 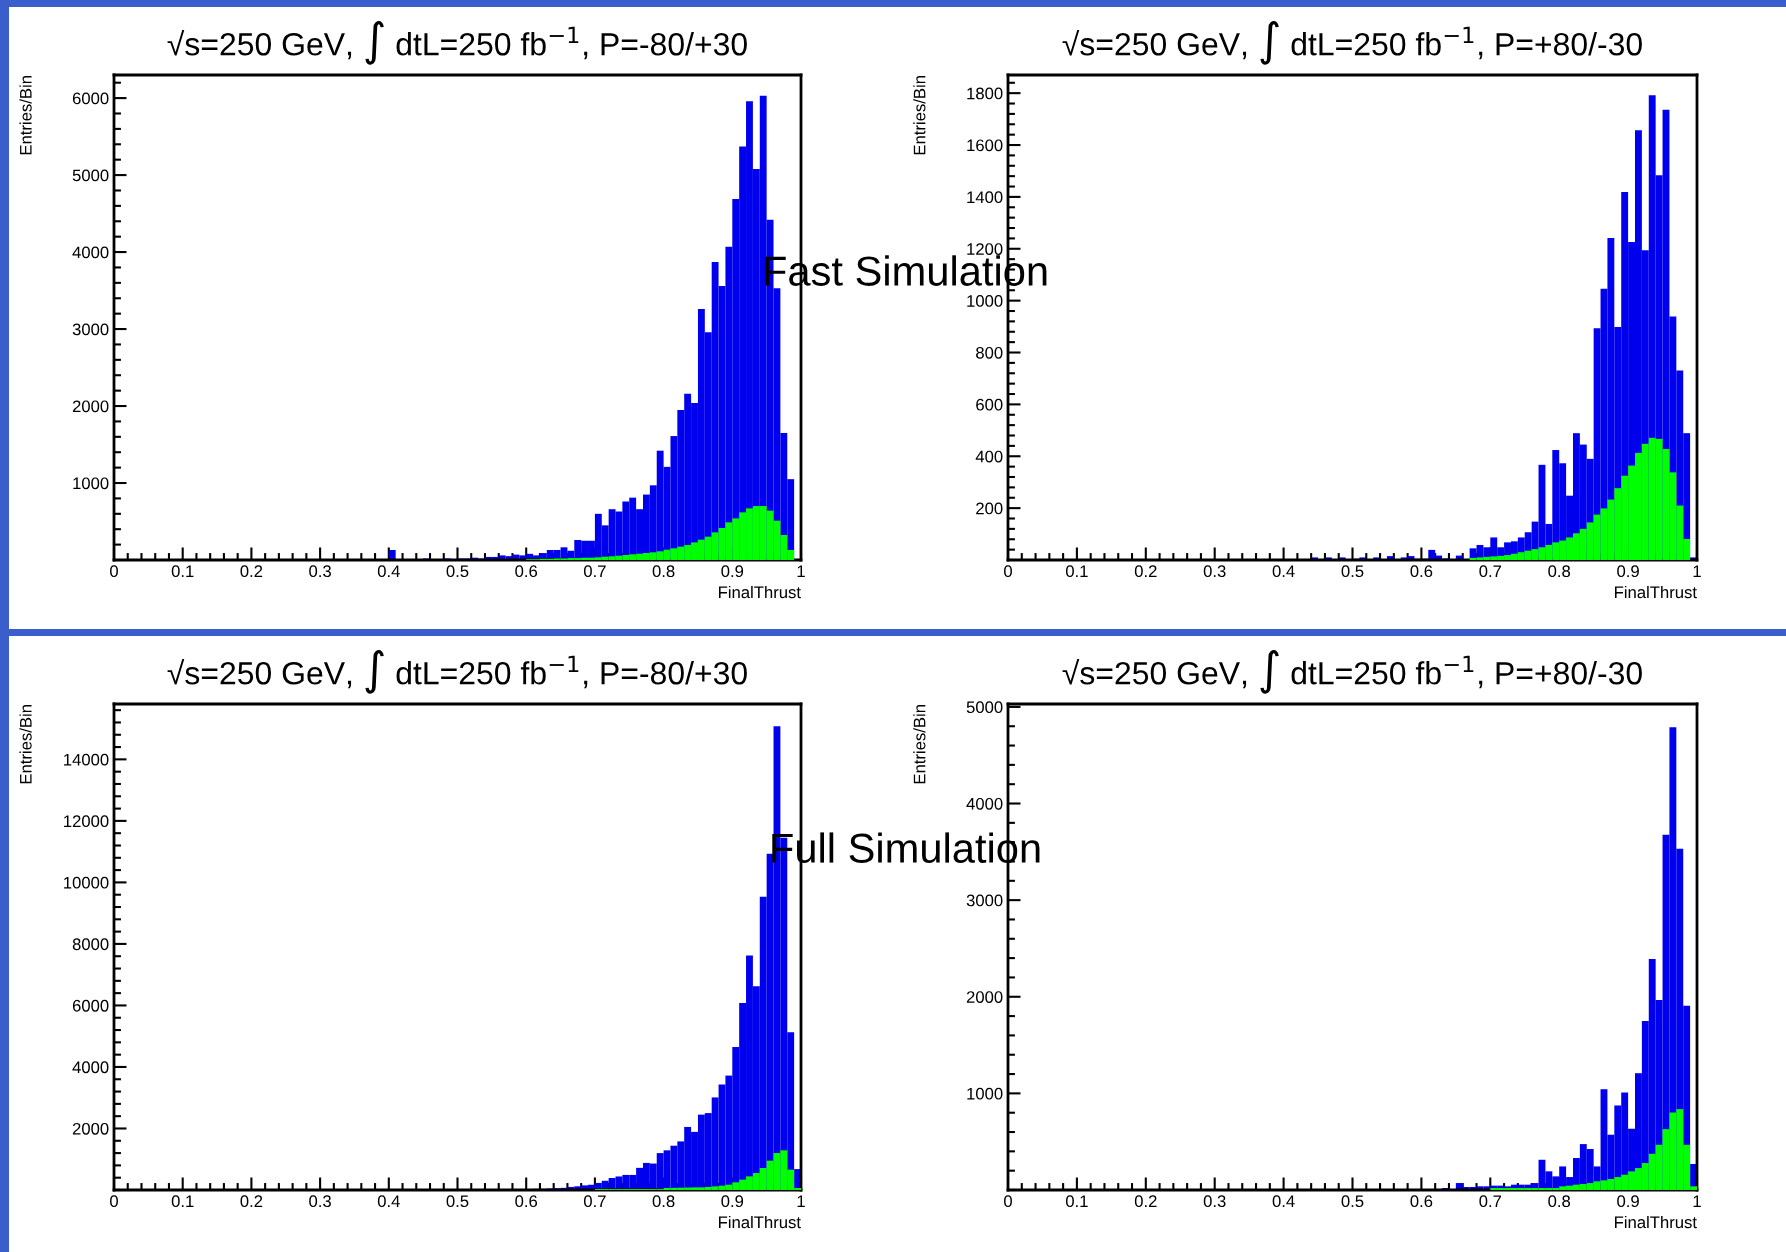 I want to click on y-tick-label: 1800, so click(x=985, y=93).